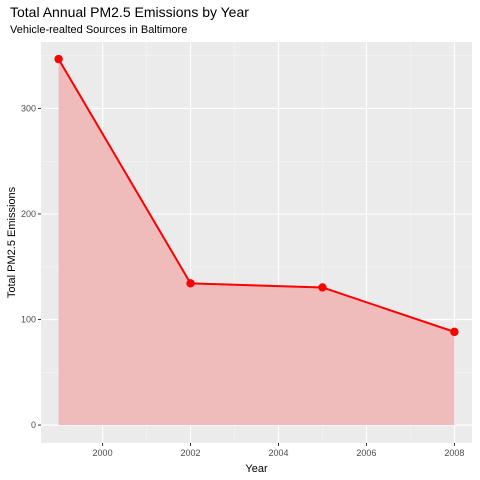 The image size is (480, 480). I want to click on y-tick-label-0: 0, so click(33, 425).